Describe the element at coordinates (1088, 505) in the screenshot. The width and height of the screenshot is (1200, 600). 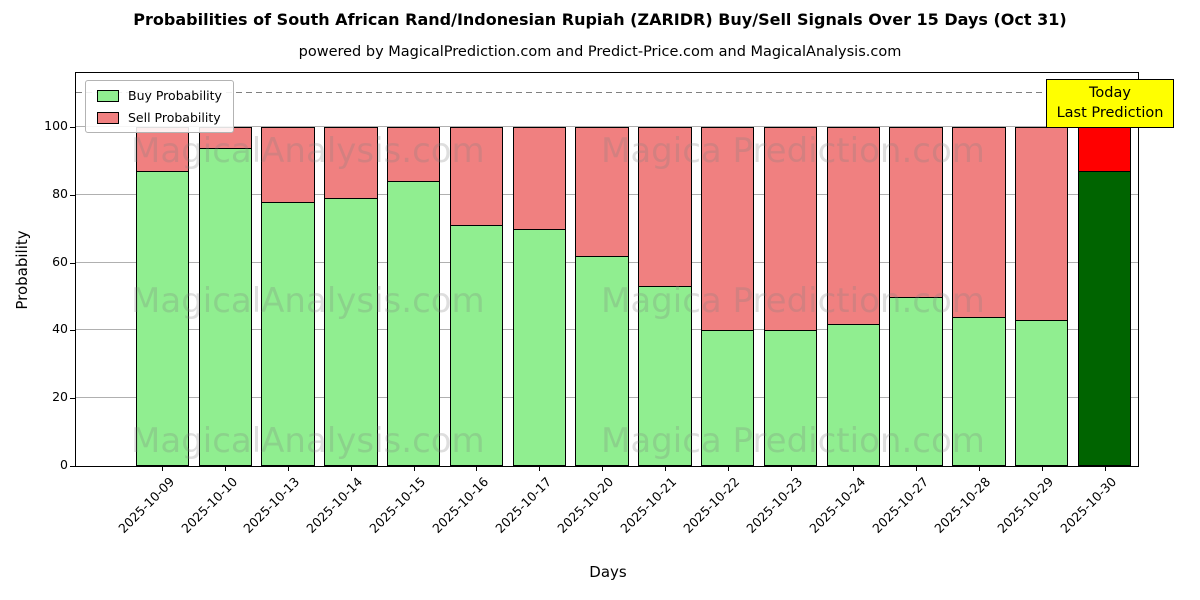
I see `x-tick-label: 2025-10-30` at that location.